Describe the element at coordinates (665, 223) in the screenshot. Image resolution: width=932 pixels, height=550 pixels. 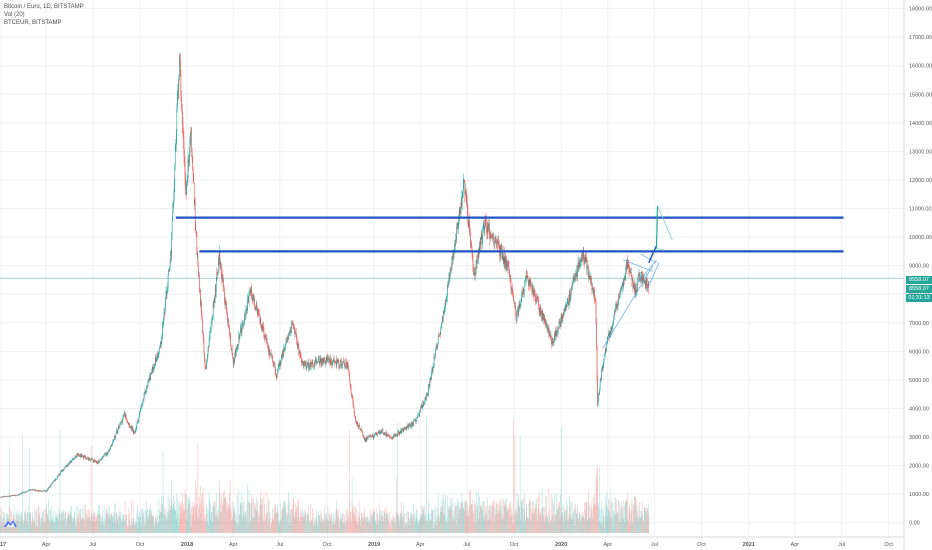
I see `projection-diagonal` at that location.